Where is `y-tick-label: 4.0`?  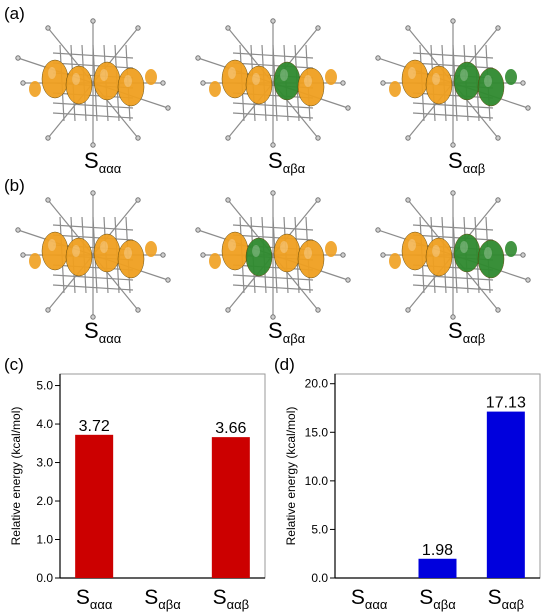
y-tick-label: 4.0 is located at coordinates (44, 424).